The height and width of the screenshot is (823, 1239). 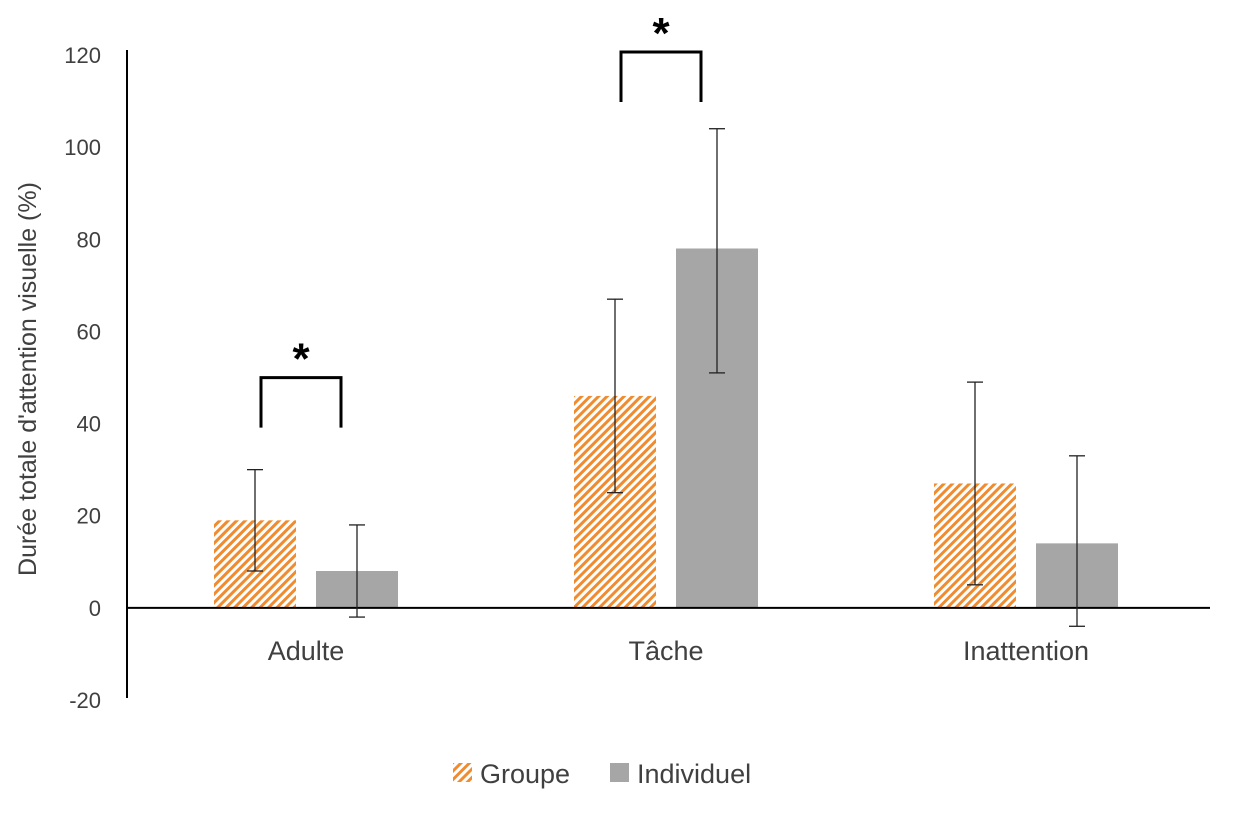 What do you see at coordinates (82, 147) in the screenshot?
I see `y-tick-label: 100` at bounding box center [82, 147].